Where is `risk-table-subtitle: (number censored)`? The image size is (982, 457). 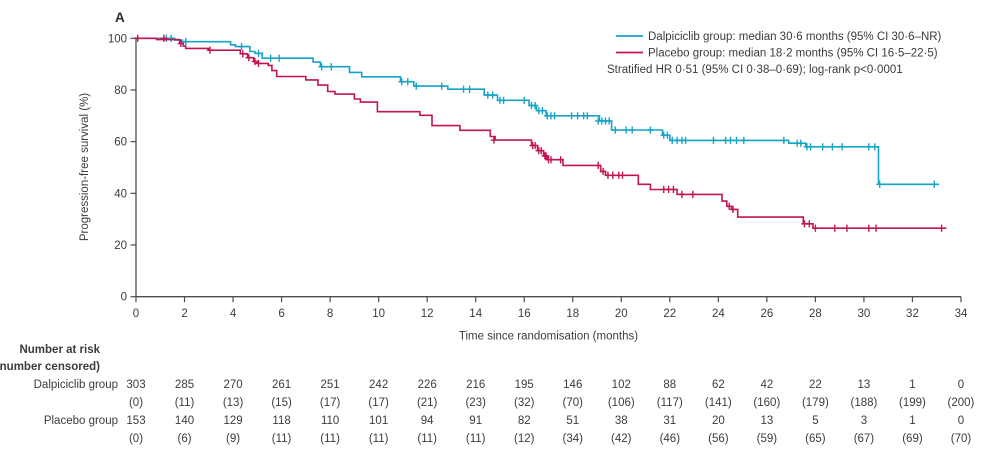 risk-table-subtitle: (number censored) is located at coordinates (50, 367).